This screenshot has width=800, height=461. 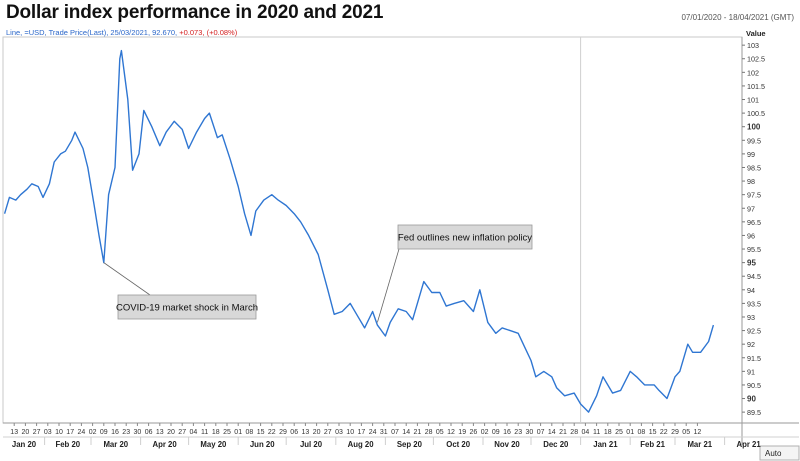 I want to click on y-tick-label: 100, so click(x=754, y=127).